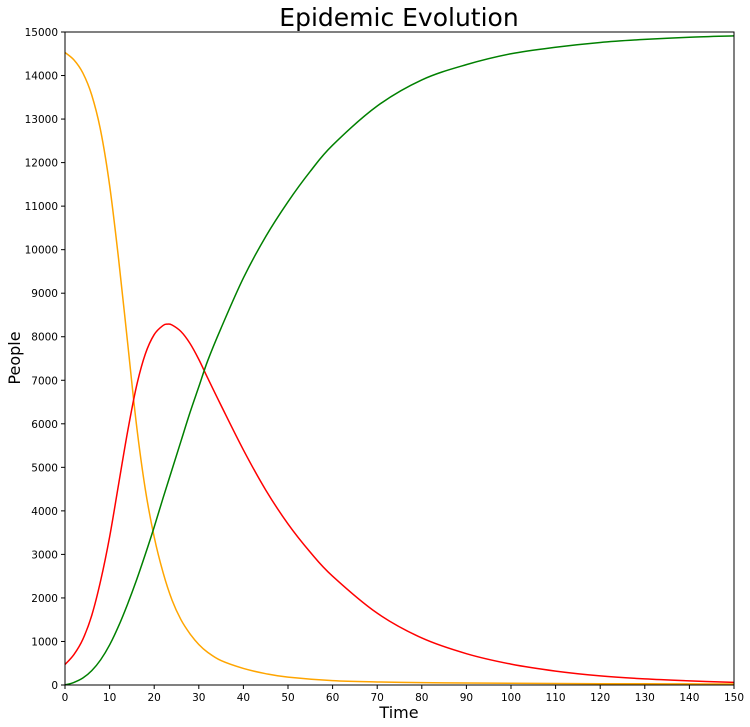  What do you see at coordinates (44, 599) in the screenshot?
I see `y-tick-label: 2000` at bounding box center [44, 599].